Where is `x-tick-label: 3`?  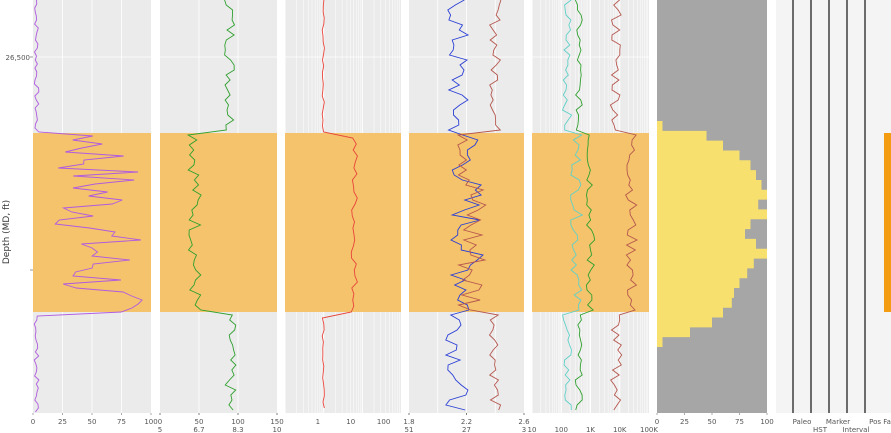 x-tick-label: 3 is located at coordinates (524, 429).